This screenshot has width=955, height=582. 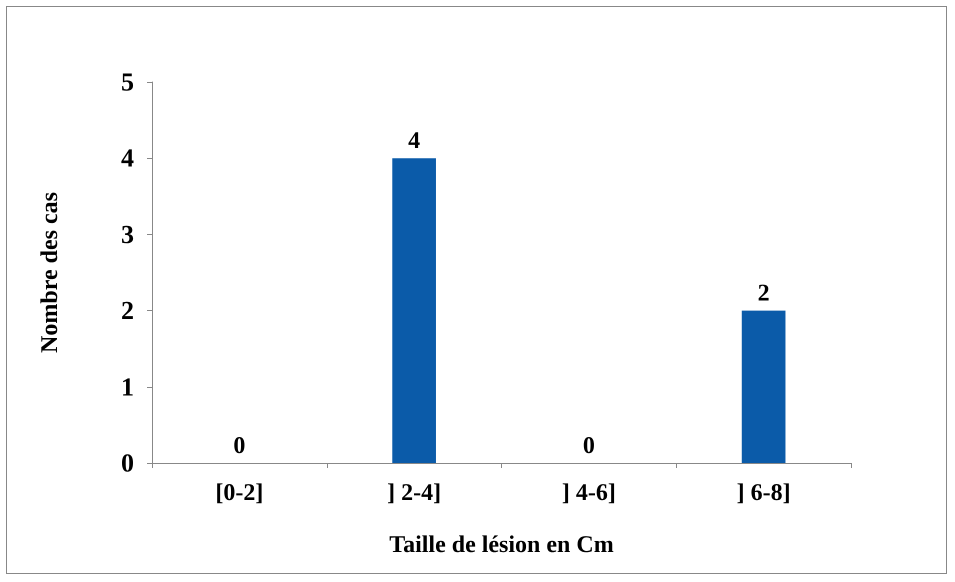 I want to click on data-label: 4, so click(x=414, y=141).